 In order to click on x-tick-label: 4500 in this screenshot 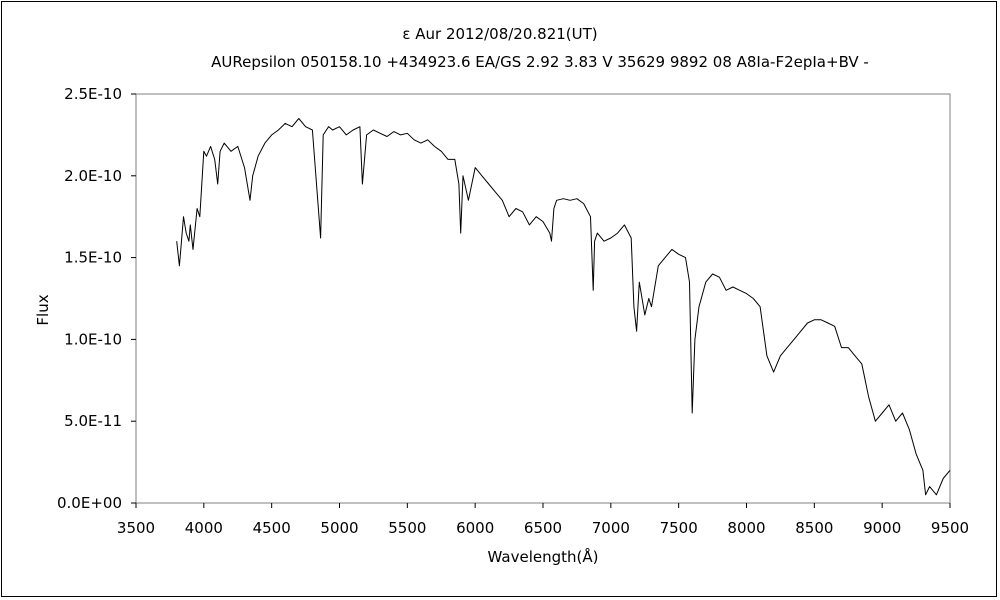, I will do `click(272, 528)`.